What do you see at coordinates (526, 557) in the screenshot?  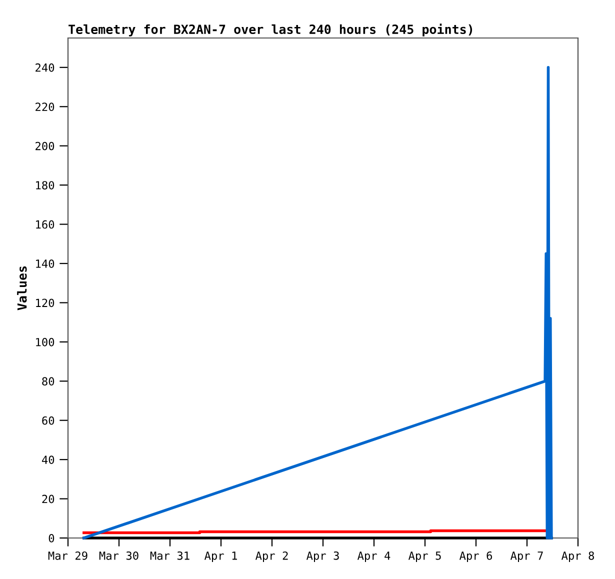 I see `x-tick-label: Apr 7` at bounding box center [526, 557].